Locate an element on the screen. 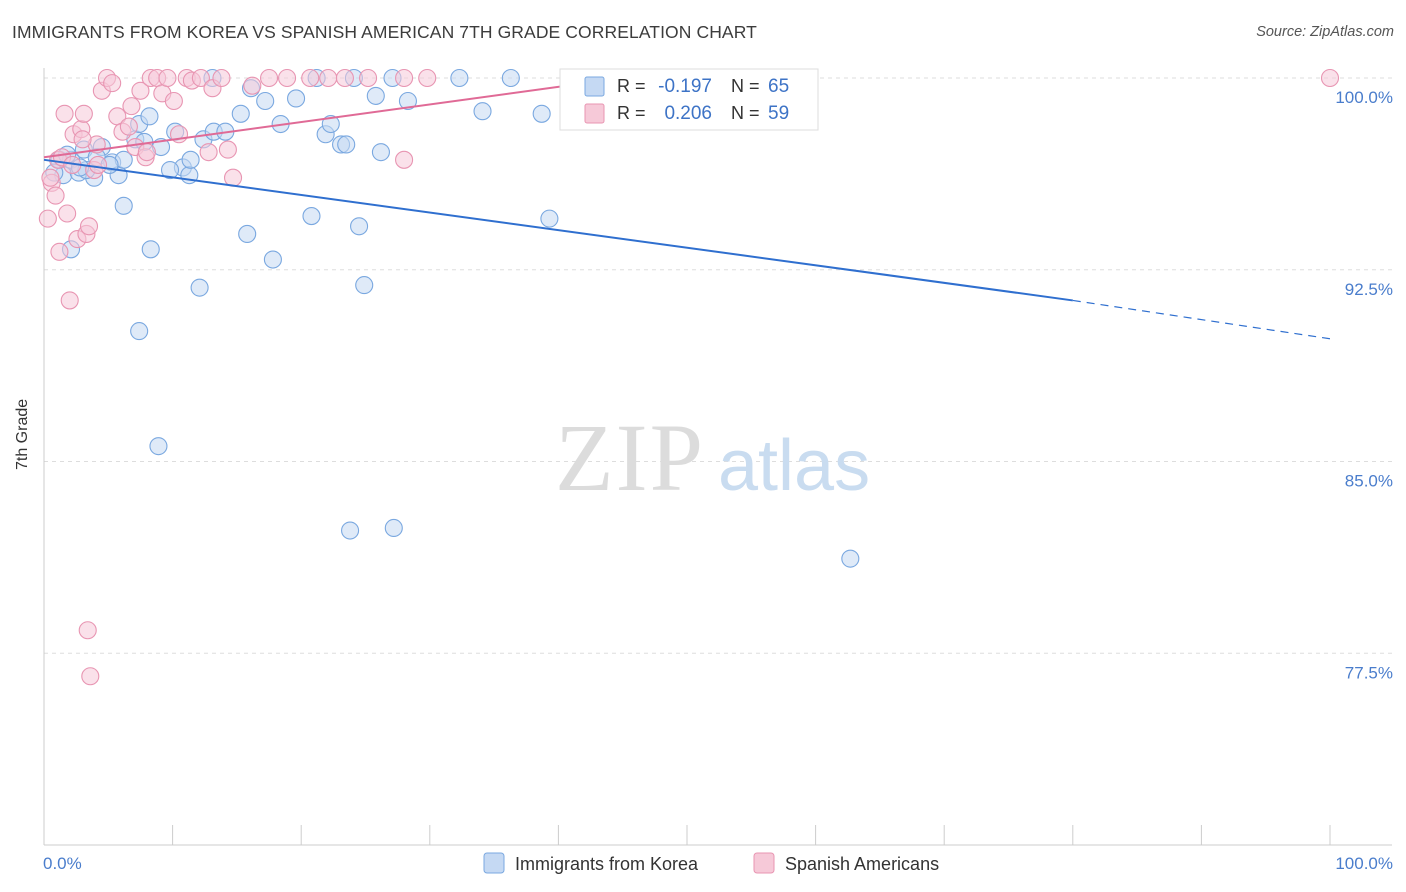 The width and height of the screenshot is (1406, 892). stats-legend: R = -0.197 N = 65 R = 0.206 N = 59 is located at coordinates (689, 99).